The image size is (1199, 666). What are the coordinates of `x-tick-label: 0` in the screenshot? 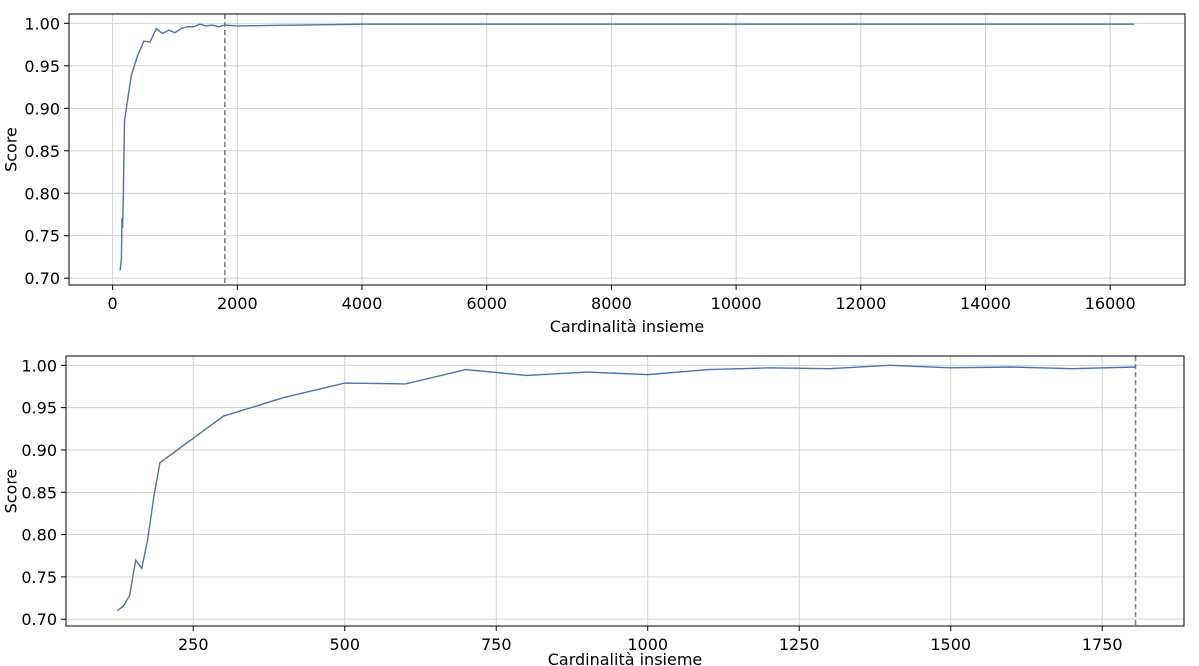 It's located at (113, 303).